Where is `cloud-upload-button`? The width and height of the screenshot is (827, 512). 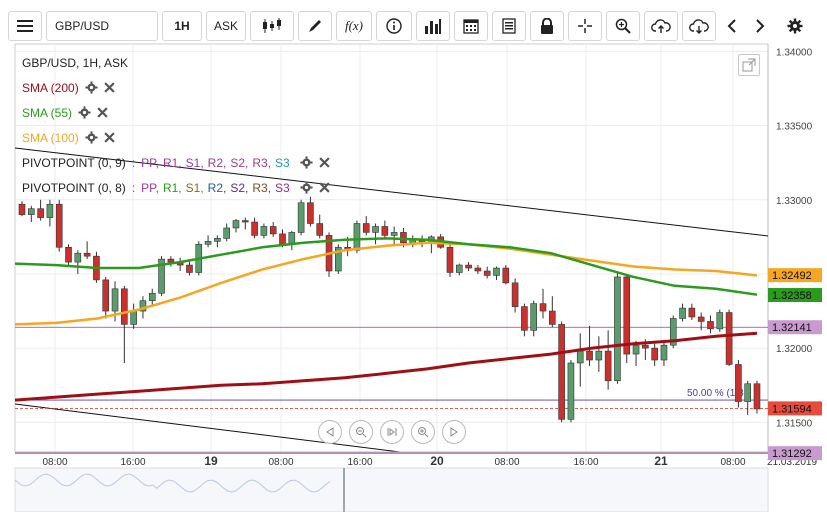
cloud-upload-button is located at coordinates (661, 26).